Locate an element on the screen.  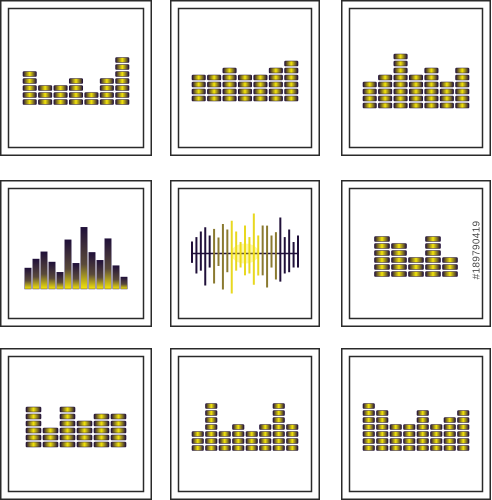
equalizer-solid-bars-icon is located at coordinates (76, 258).